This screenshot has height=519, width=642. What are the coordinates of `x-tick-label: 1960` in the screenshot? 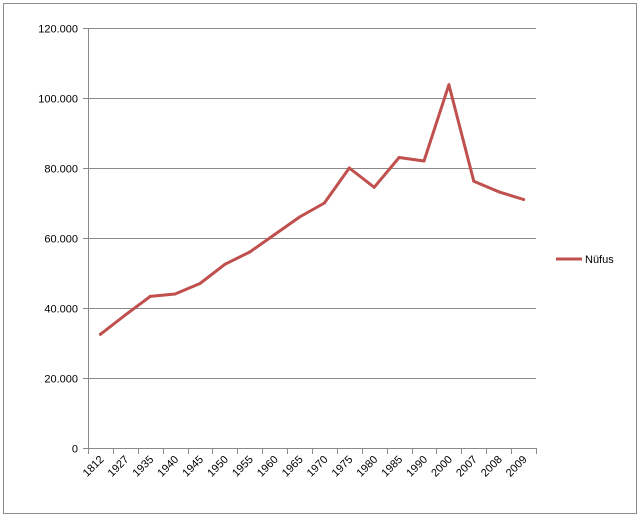 It's located at (268, 467).